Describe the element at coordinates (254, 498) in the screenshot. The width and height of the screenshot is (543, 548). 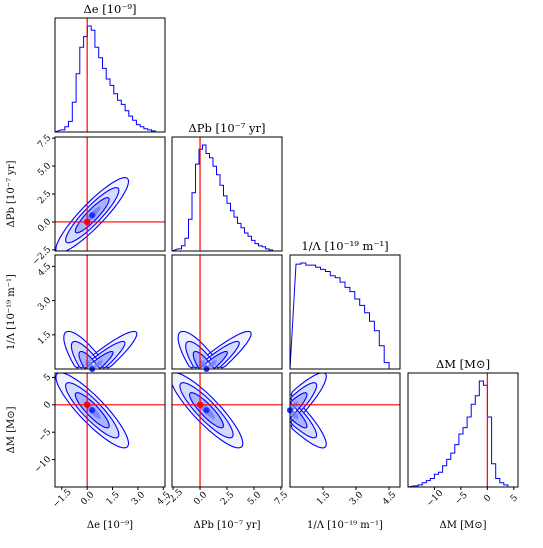
I see `xtick-label-dpb-3: 5.0` at that location.